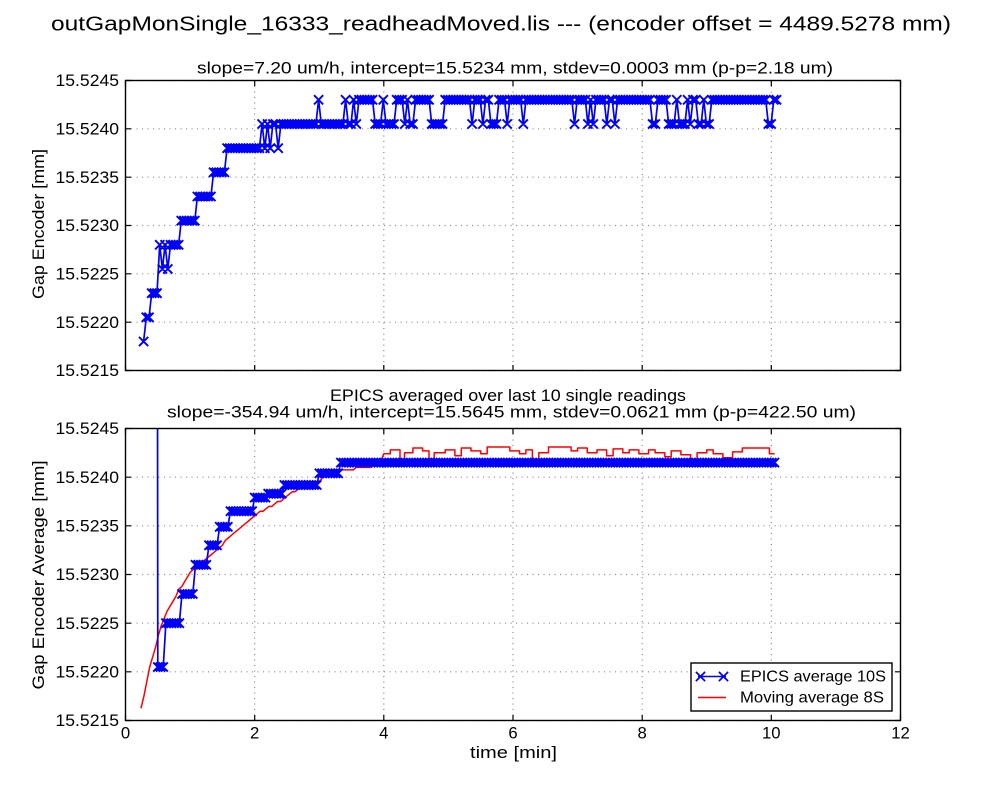 This screenshot has height=805, width=1000. What do you see at coordinates (125, 732) in the screenshot?
I see `svg-text: 0` at bounding box center [125, 732].